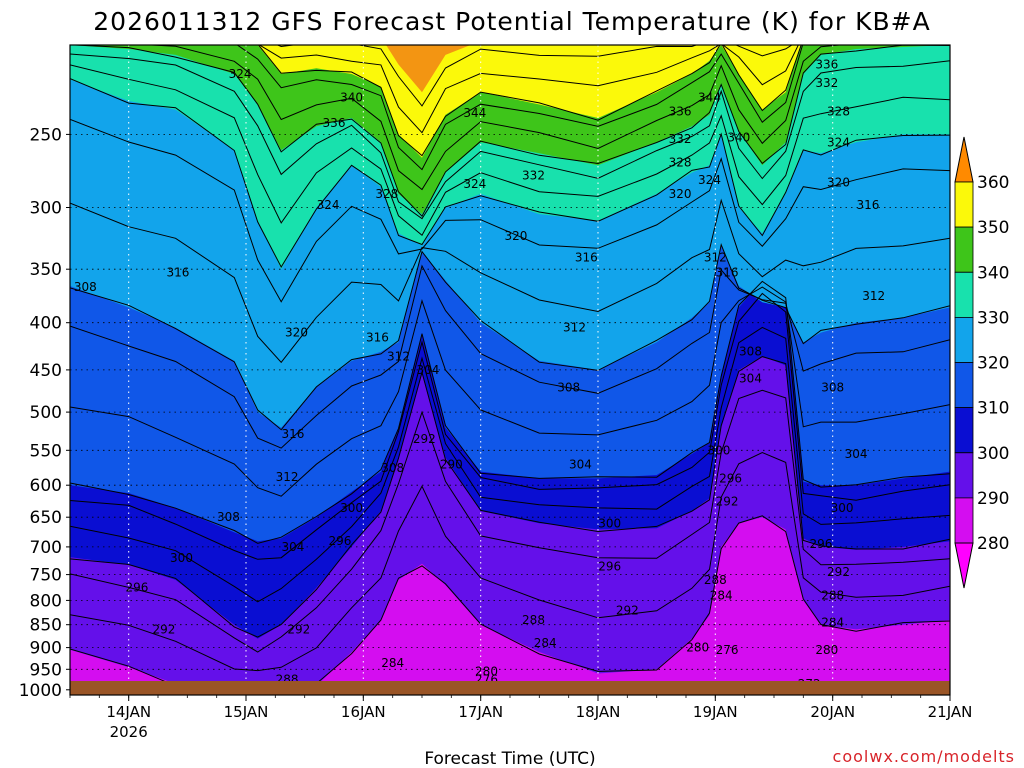  I want to click on colorbar: 360 350 340 330 320 310 300 290 280, so click(981, 362).